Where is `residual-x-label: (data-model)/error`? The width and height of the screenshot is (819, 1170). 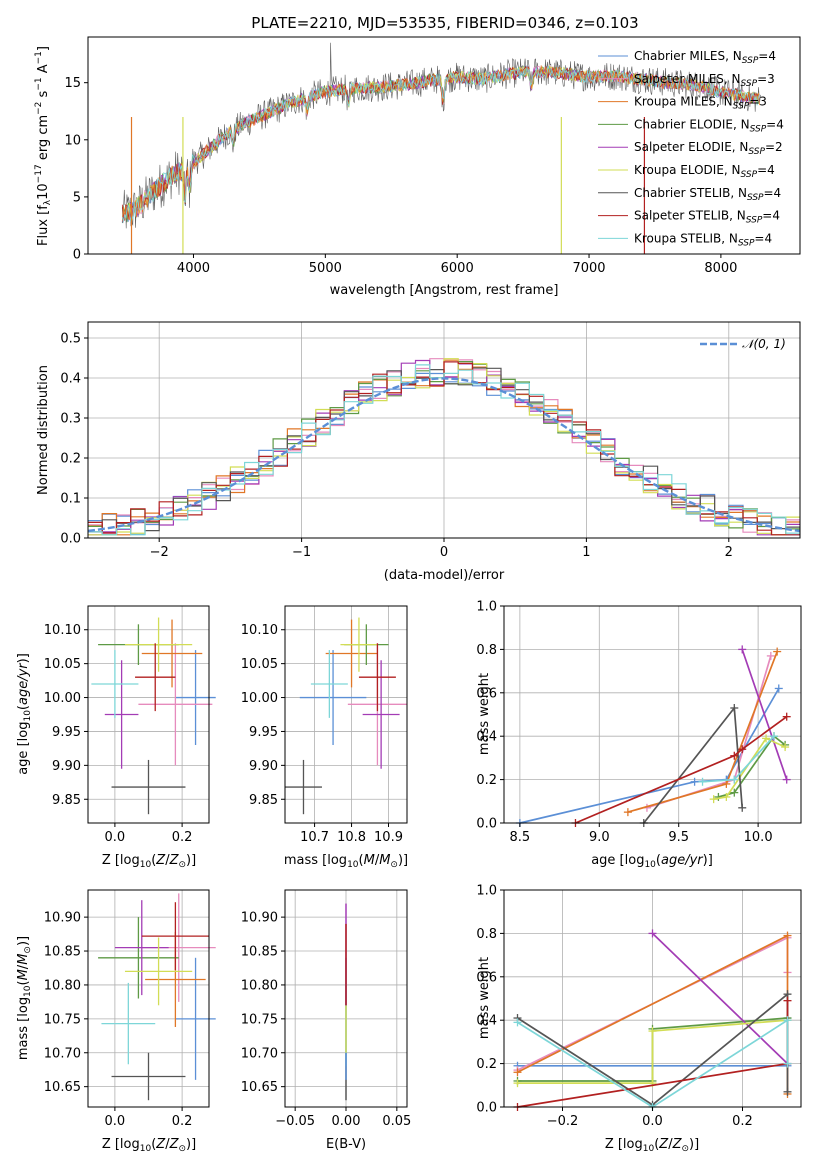 residual-x-label: (data-model)/error is located at coordinates (444, 575).